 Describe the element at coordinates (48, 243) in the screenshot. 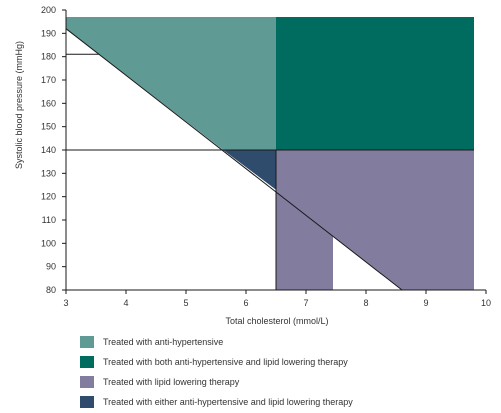

I see `y-tick-label: 100` at that location.